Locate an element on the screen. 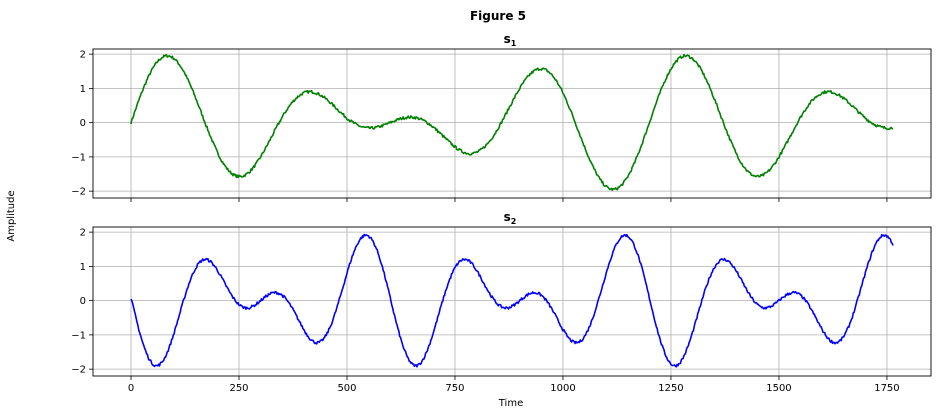 The image size is (937, 414). subplot-title-sub: 1 is located at coordinates (514, 43).